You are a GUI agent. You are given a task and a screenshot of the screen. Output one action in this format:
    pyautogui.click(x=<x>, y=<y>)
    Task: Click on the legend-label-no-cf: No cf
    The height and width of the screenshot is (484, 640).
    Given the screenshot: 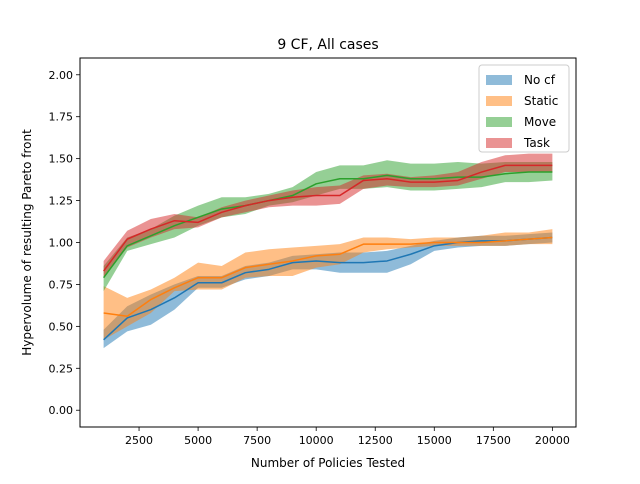 What is the action you would take?
    pyautogui.click(x=540, y=80)
    